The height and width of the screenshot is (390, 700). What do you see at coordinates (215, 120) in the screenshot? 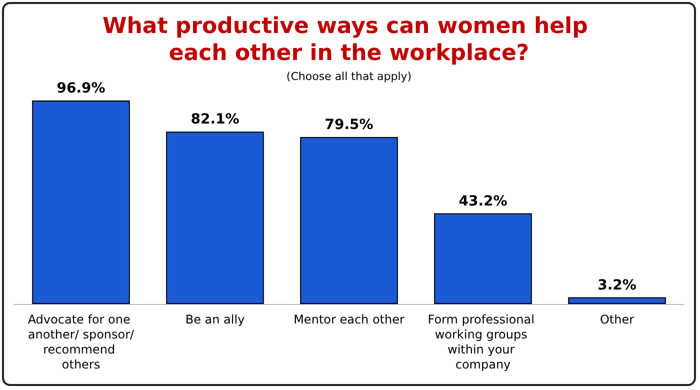
I see `data-label: 82.1%` at bounding box center [215, 120].